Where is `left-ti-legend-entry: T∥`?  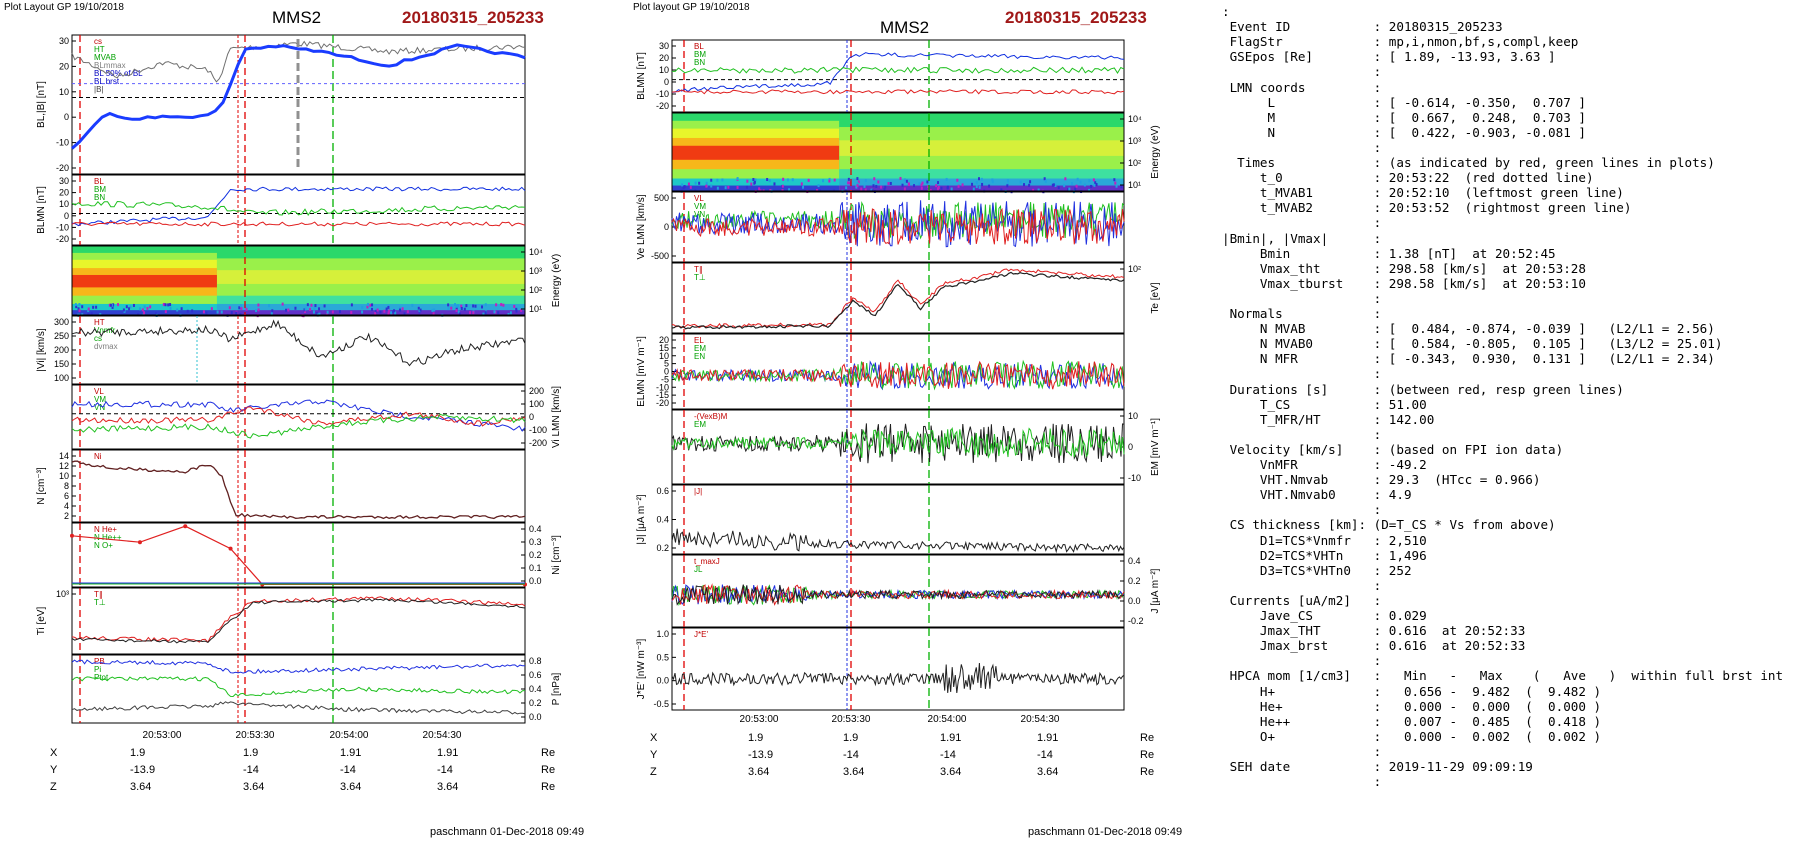 left-ti-legend-entry: T∥ is located at coordinates (98, 594).